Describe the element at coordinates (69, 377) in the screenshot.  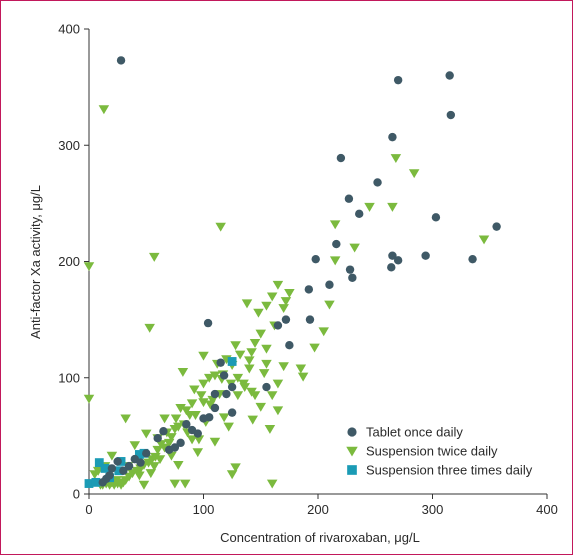
I see `y-tick-label: 100` at that location.